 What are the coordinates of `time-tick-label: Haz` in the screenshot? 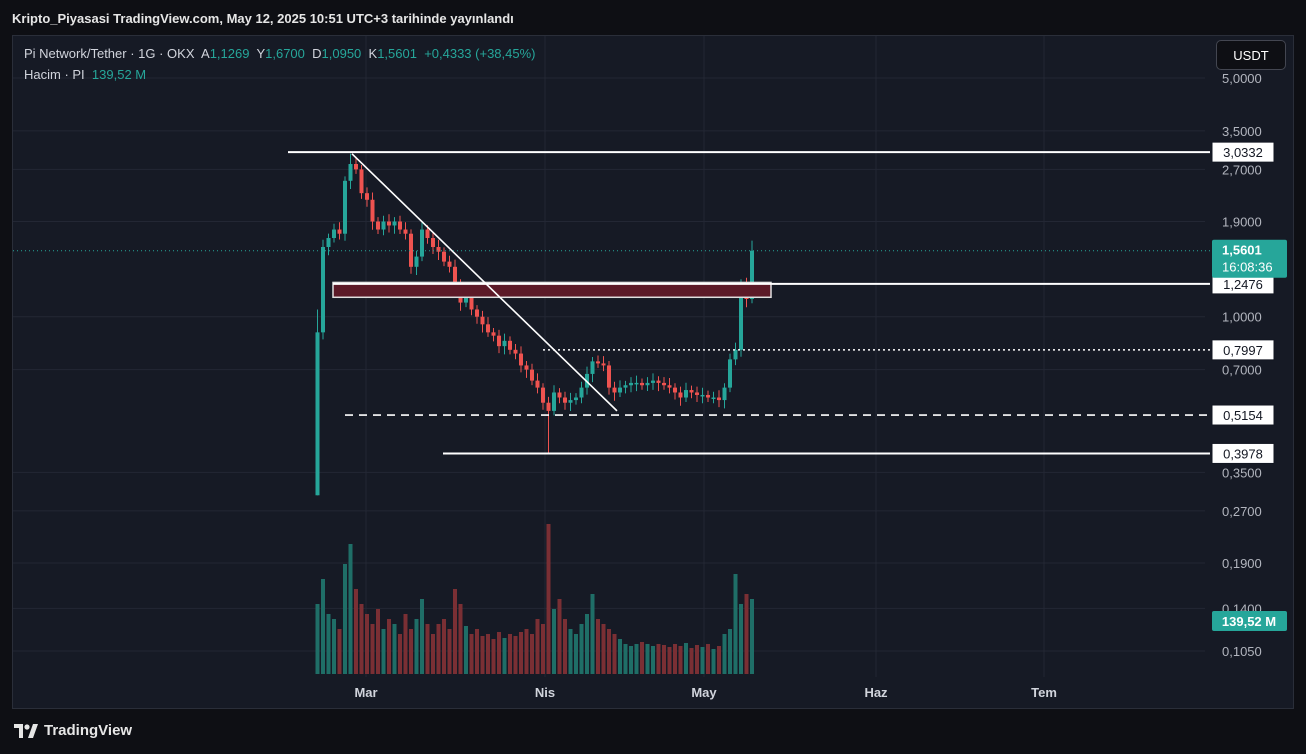 It's located at (876, 692).